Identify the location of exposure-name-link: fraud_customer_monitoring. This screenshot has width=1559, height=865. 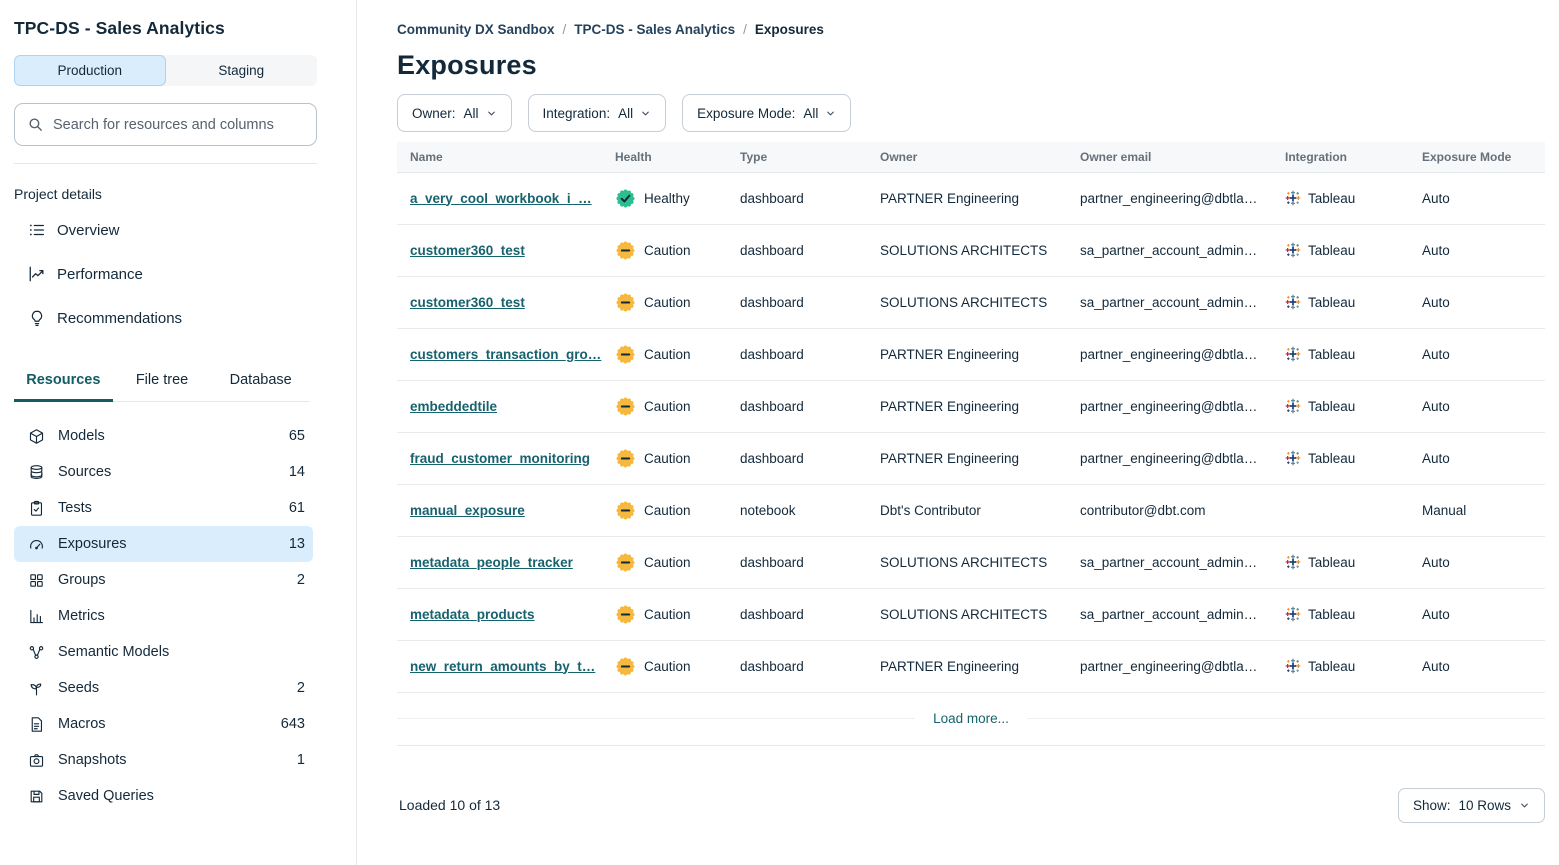
(500, 458).